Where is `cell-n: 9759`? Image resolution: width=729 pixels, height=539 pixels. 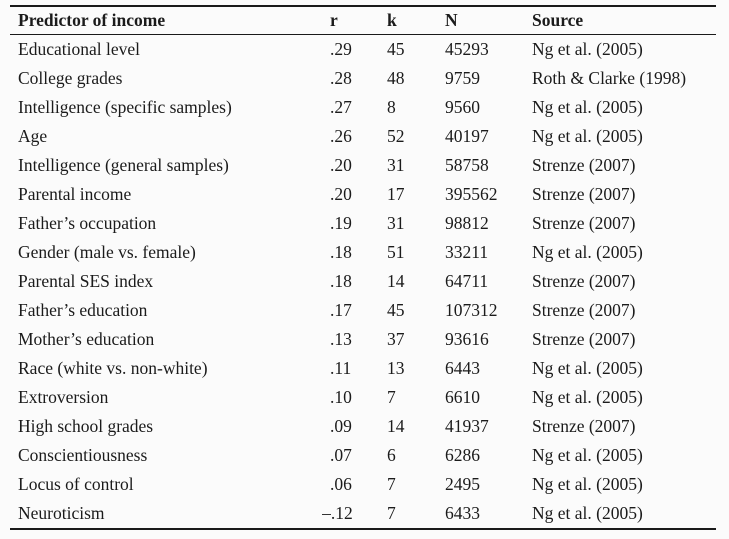 cell-n: 9759 is located at coordinates (462, 77).